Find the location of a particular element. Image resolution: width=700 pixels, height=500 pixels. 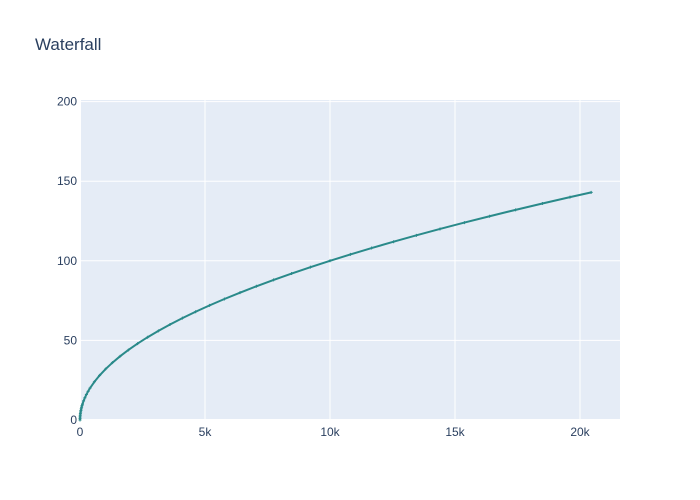

y-axis-ticks: 0 50 100 150 200 is located at coordinates (67, 261).